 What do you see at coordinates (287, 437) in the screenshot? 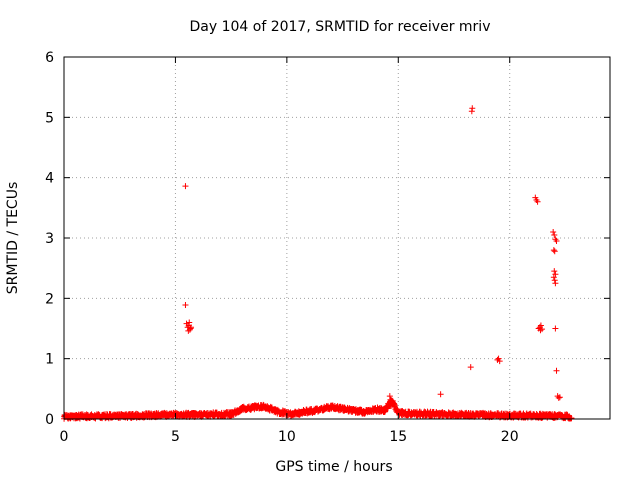
I see `x-tick-label: 10` at bounding box center [287, 437].